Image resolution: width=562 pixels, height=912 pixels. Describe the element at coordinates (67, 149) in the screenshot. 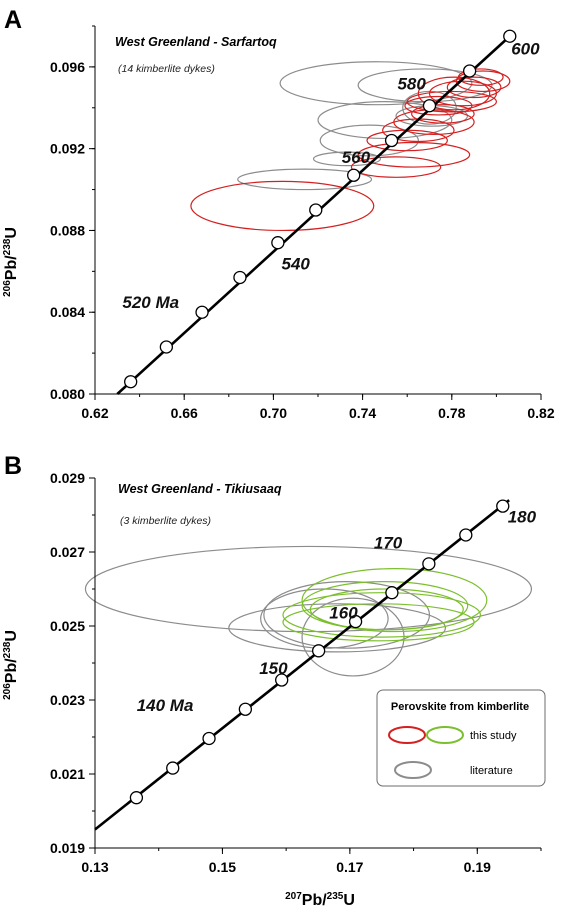

I see `y-tick-label: 0.092` at that location.